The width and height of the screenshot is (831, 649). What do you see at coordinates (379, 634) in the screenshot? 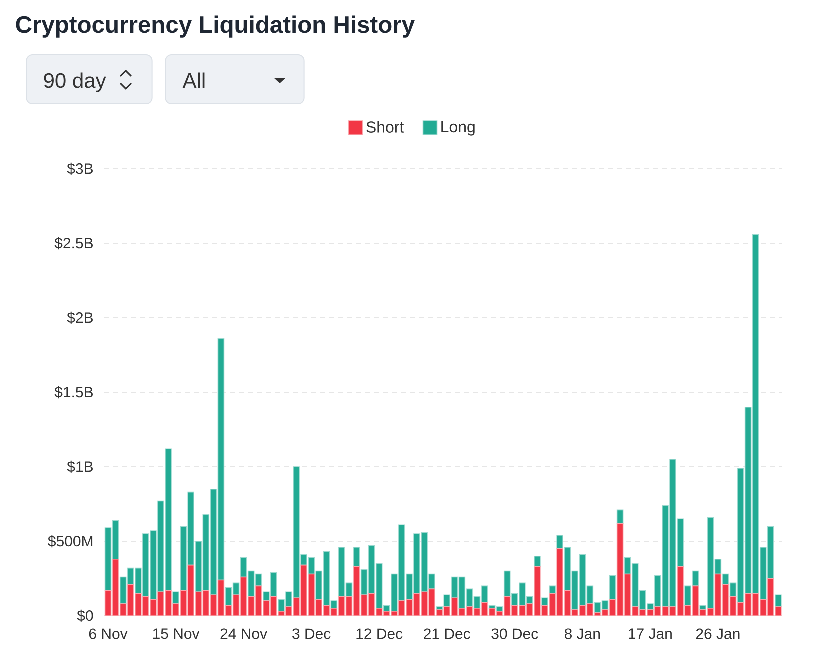
I see `x-tick-label: 12 Dec` at bounding box center [379, 634].